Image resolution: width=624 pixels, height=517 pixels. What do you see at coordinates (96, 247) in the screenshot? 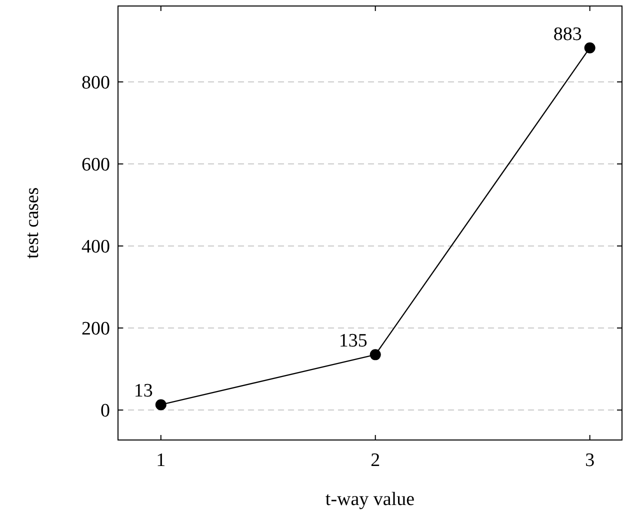
I see `y-tick-label: 400` at bounding box center [96, 247].